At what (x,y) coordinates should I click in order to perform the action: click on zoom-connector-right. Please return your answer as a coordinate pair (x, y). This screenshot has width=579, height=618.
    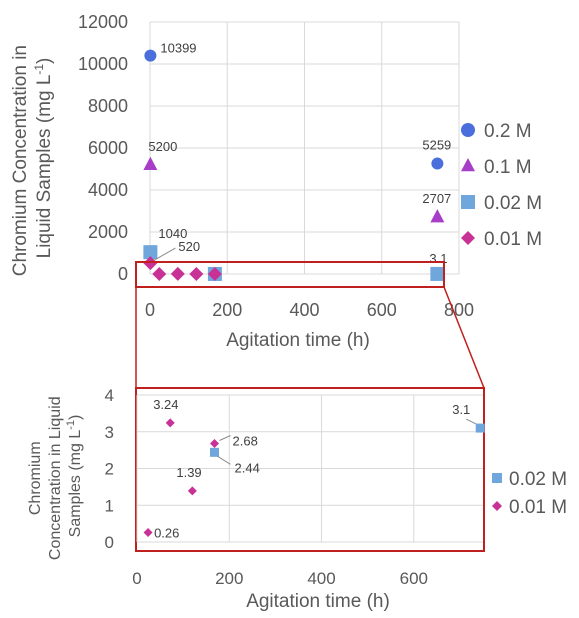
    Looking at the image, I should click on (464, 337).